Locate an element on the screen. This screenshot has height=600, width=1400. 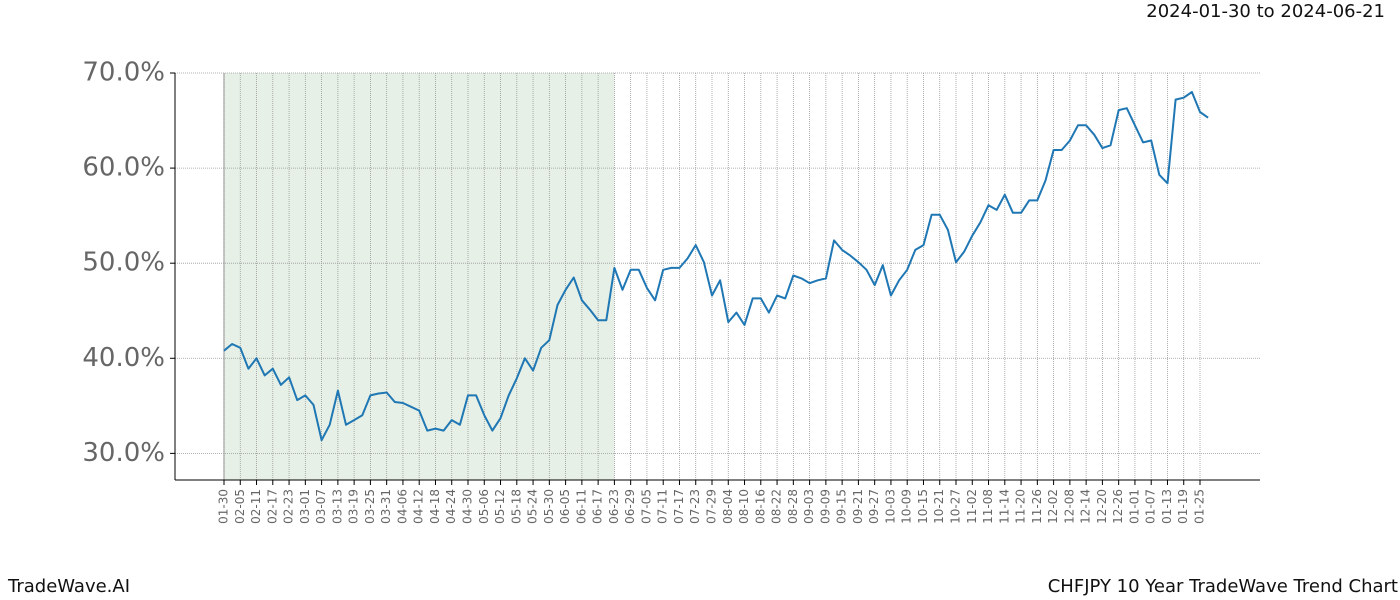
x-tick-label: 08-28 is located at coordinates (793, 506).